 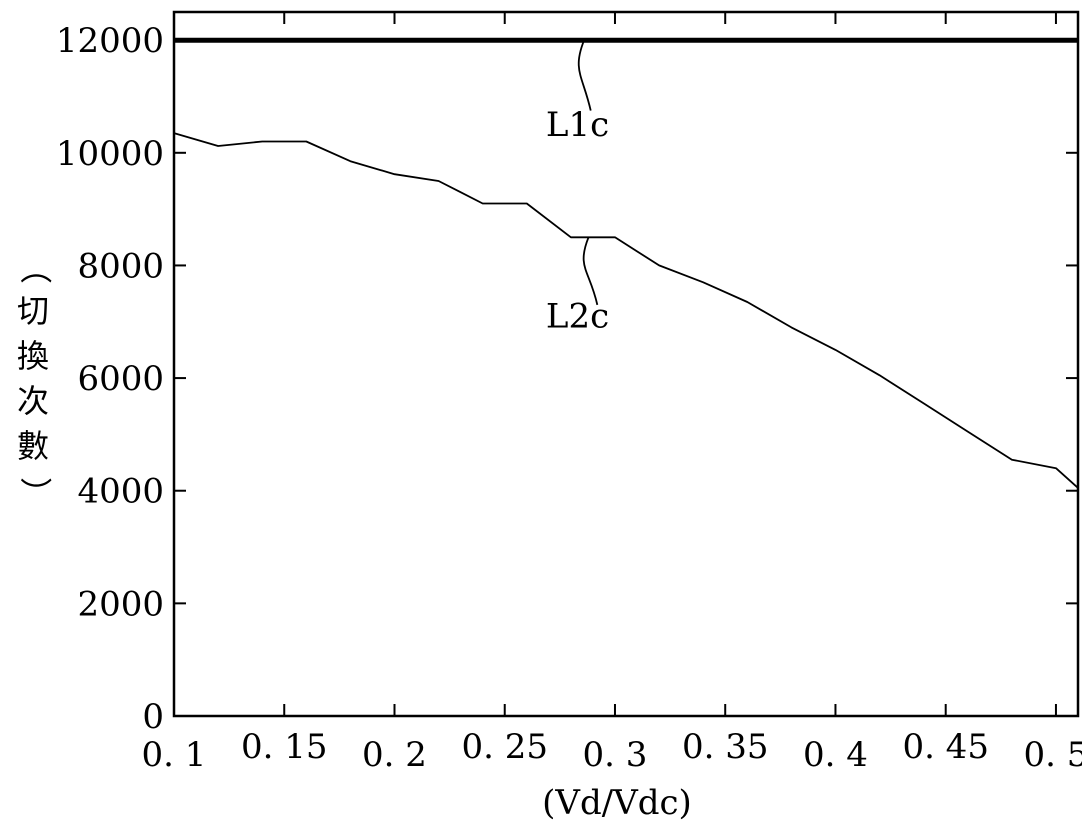 What do you see at coordinates (615, 755) in the screenshot?
I see `x-tick-label: 0. 3` at bounding box center [615, 755].